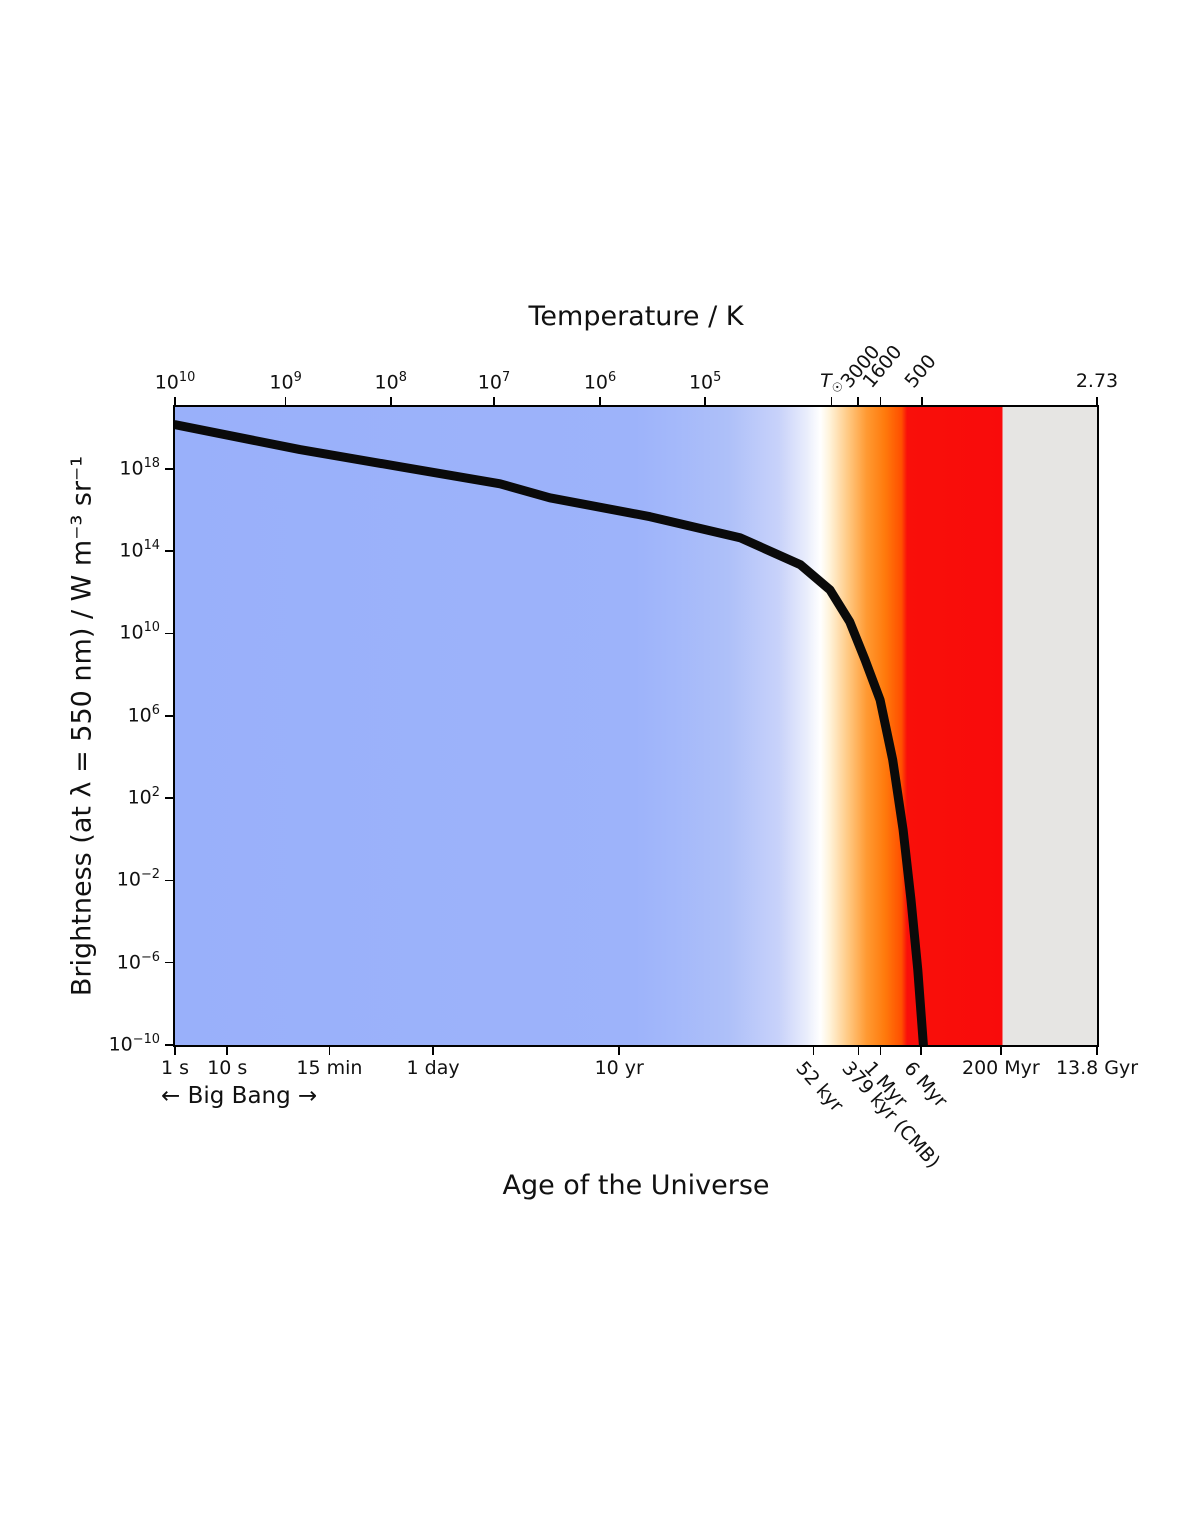 The height and width of the screenshot is (1528, 1203). I want to click on bottom-axis-tick-label: 52 kyr, so click(820, 1087).